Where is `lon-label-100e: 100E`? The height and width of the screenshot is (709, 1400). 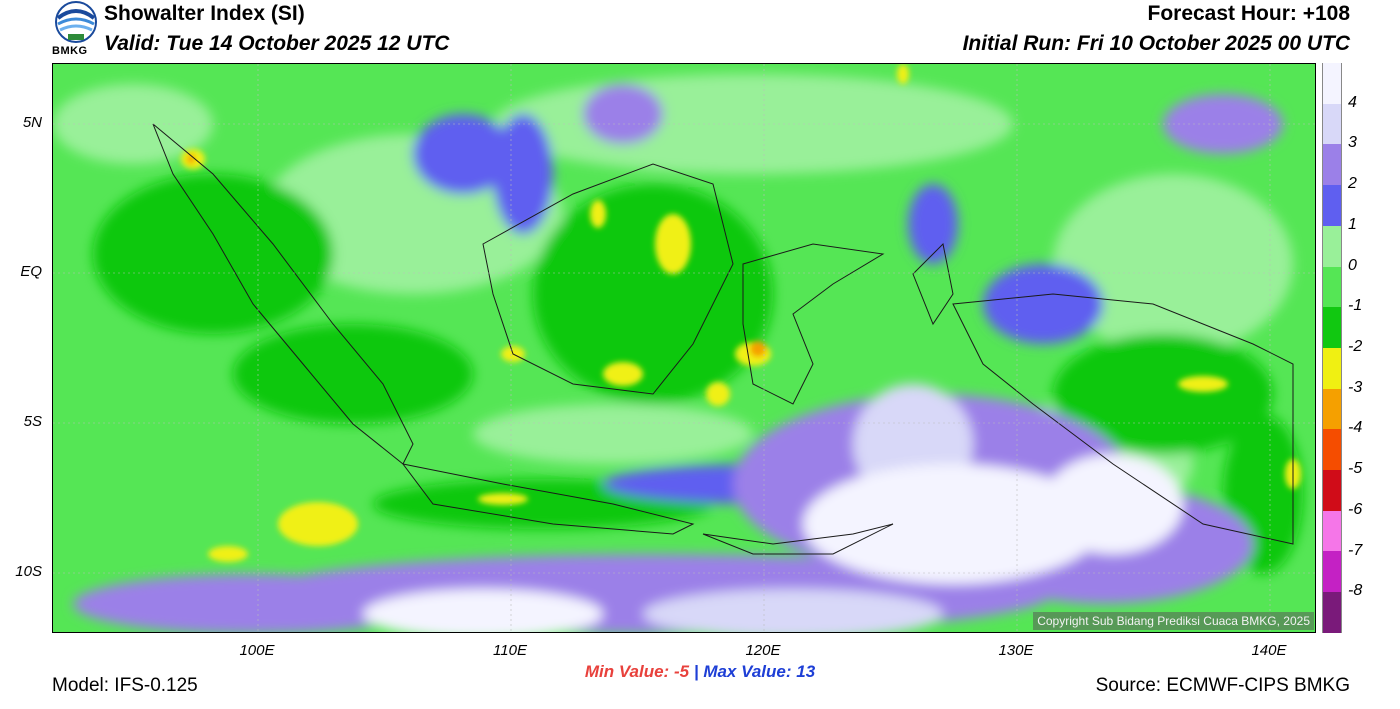
lon-label-100e: 100E is located at coordinates (257, 650).